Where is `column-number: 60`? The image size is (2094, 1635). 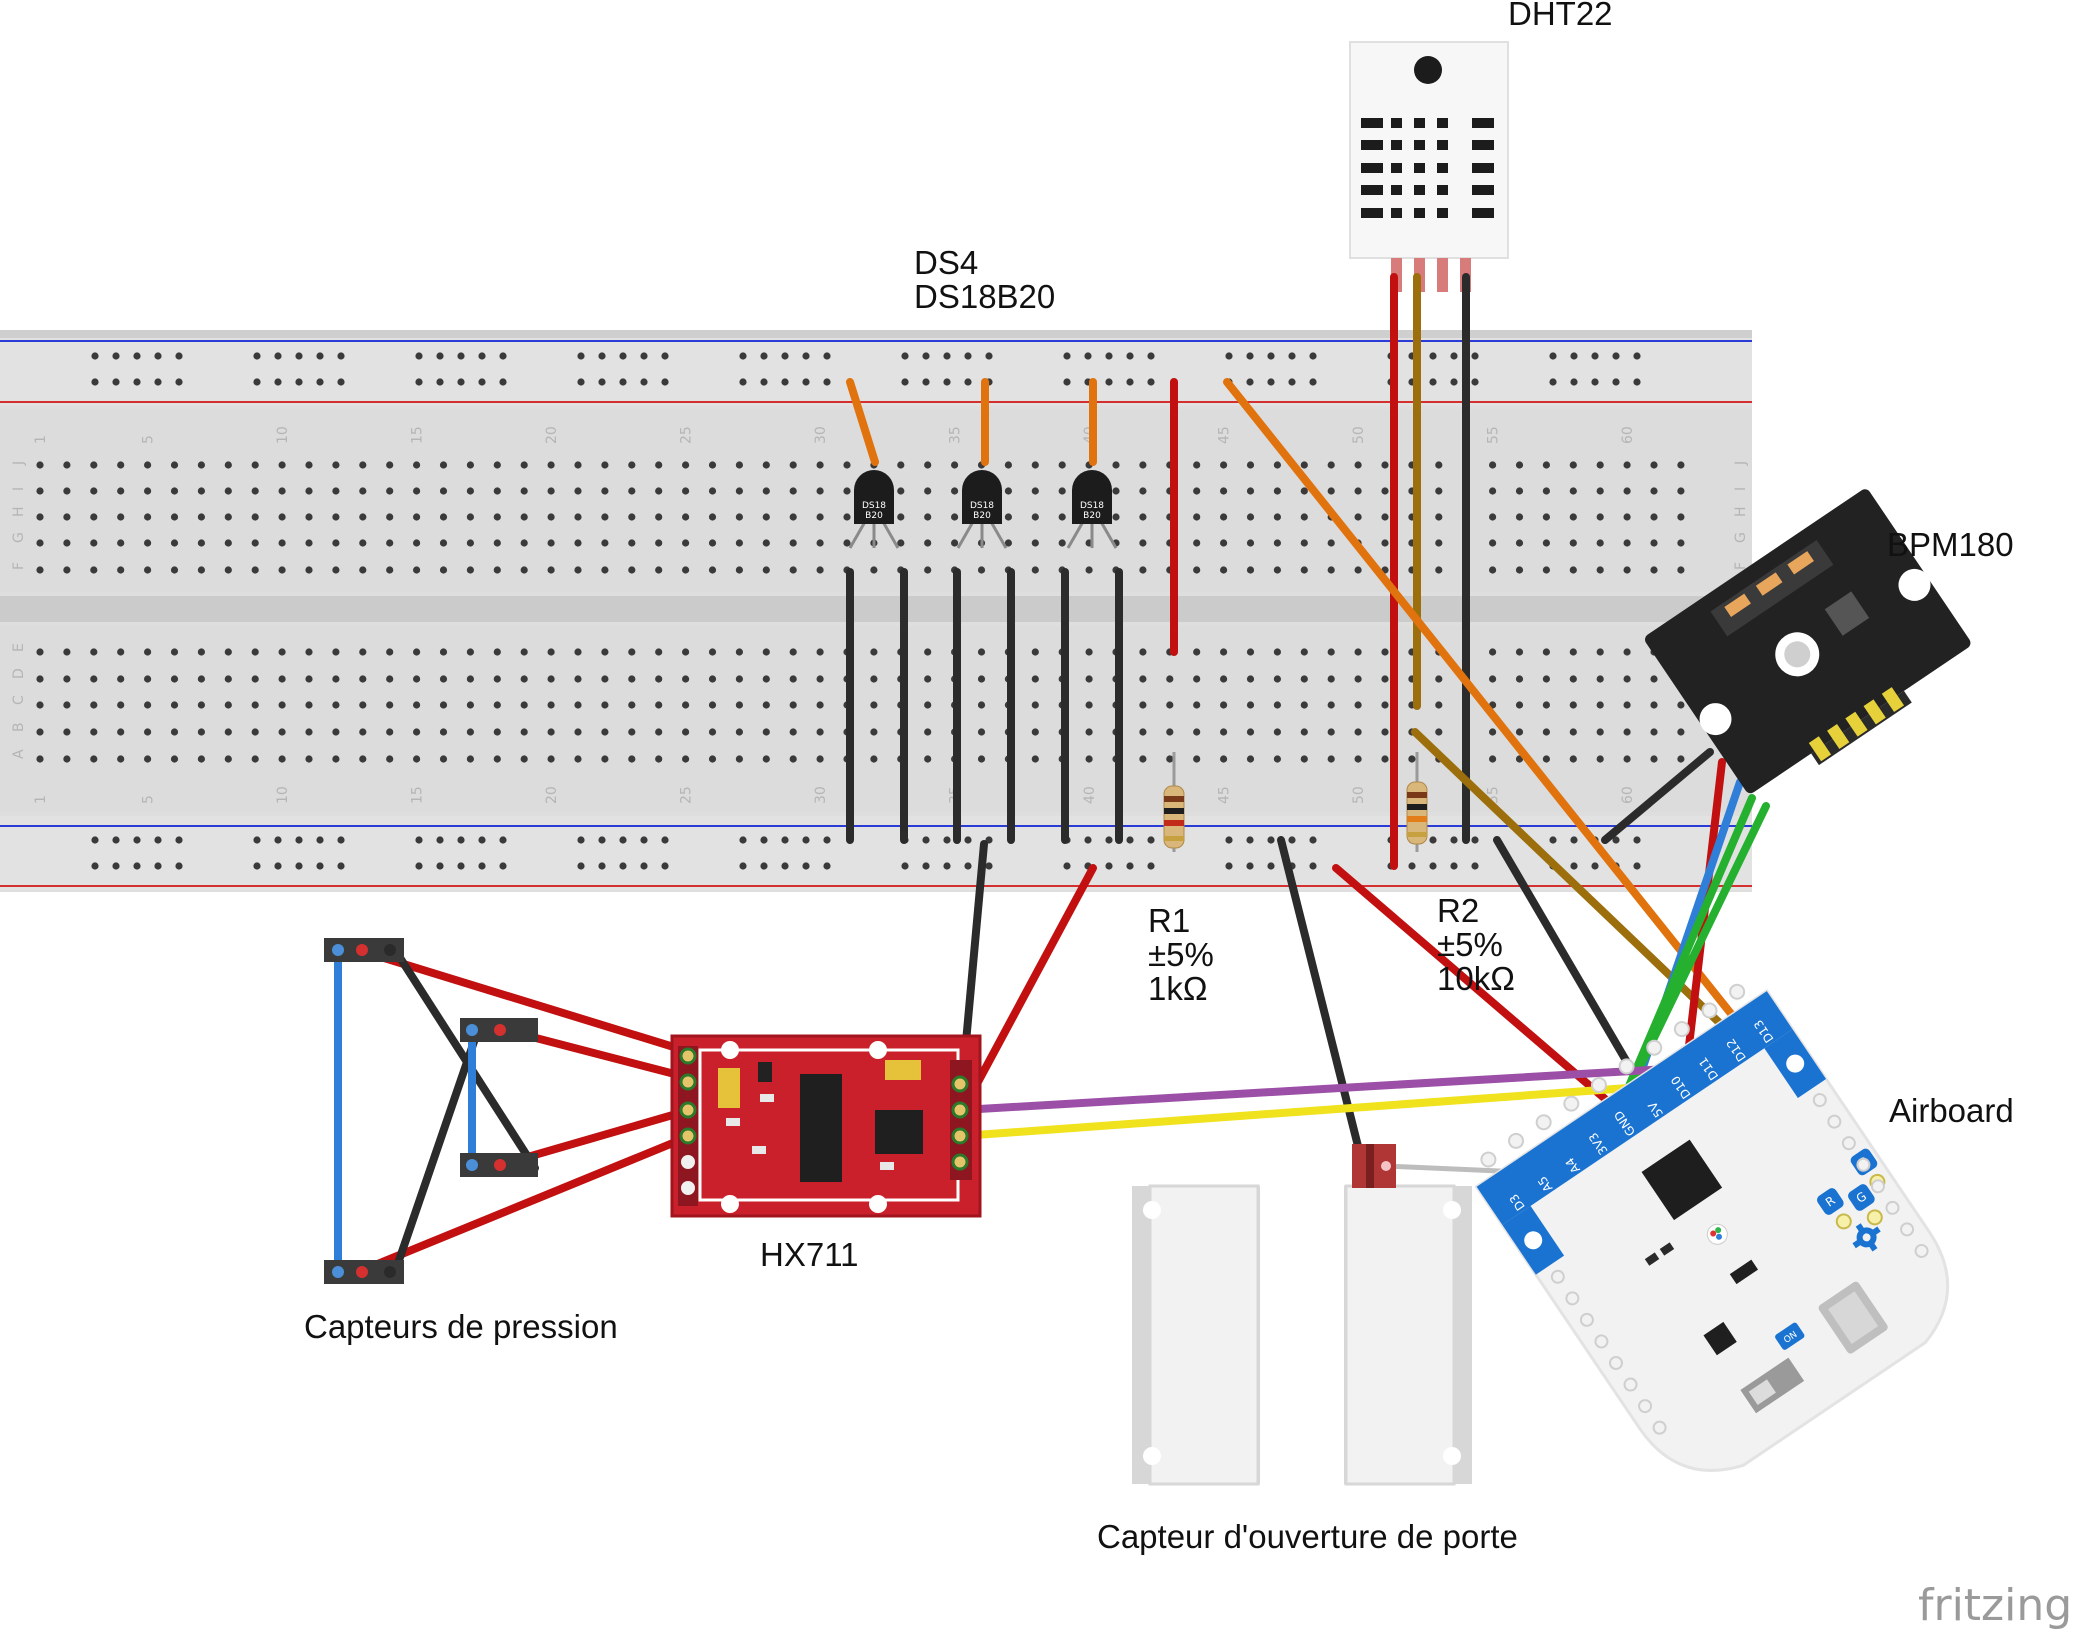 column-number: 60 is located at coordinates (1628, 435).